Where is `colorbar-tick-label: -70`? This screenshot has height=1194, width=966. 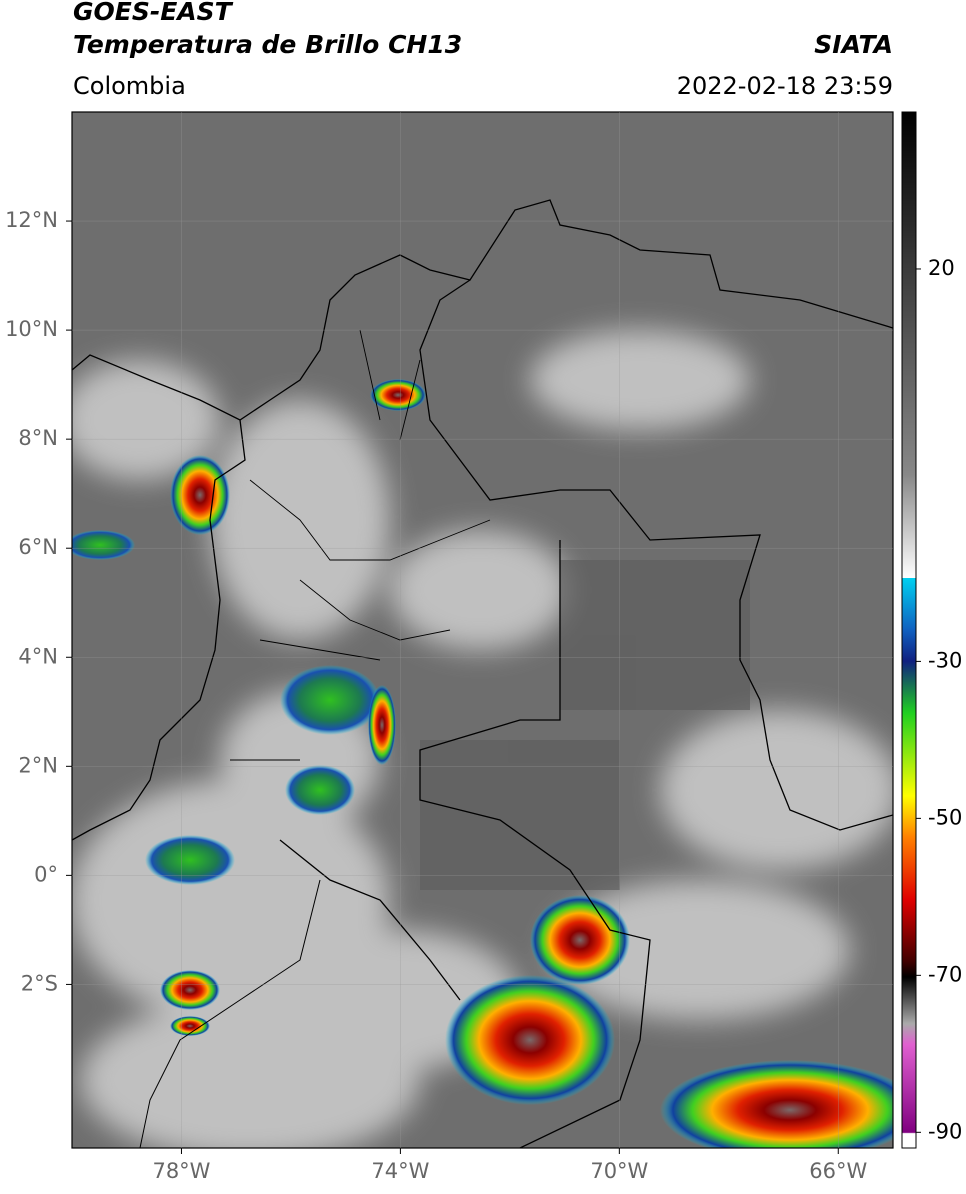
colorbar-tick-label: -70 is located at coordinates (945, 974).